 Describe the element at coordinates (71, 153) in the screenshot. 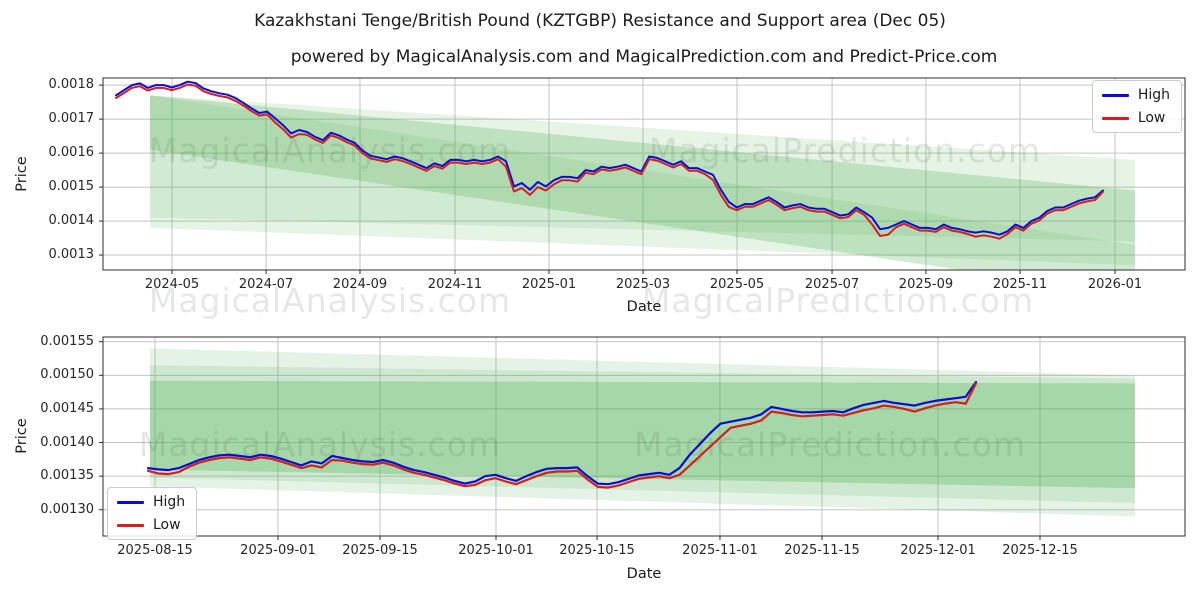

I see `y-tick-label: 0.0016` at that location.